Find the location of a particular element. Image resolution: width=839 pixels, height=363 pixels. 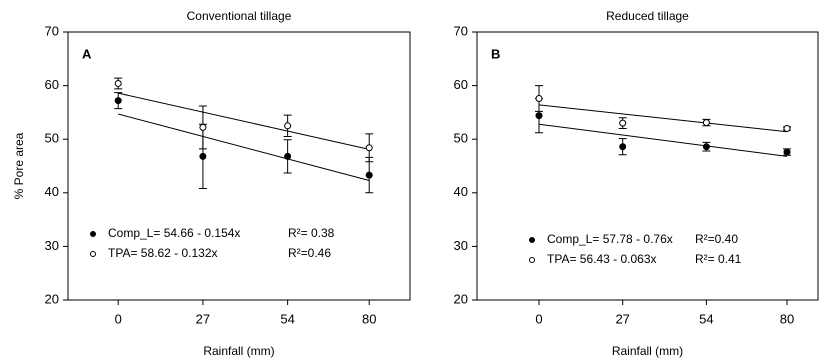

panel-label: B is located at coordinates (495, 53).